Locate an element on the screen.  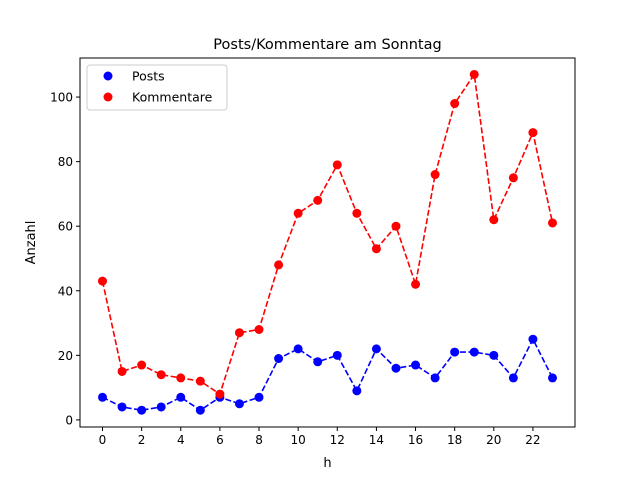
y-tick-label: 80 is located at coordinates (65, 162).